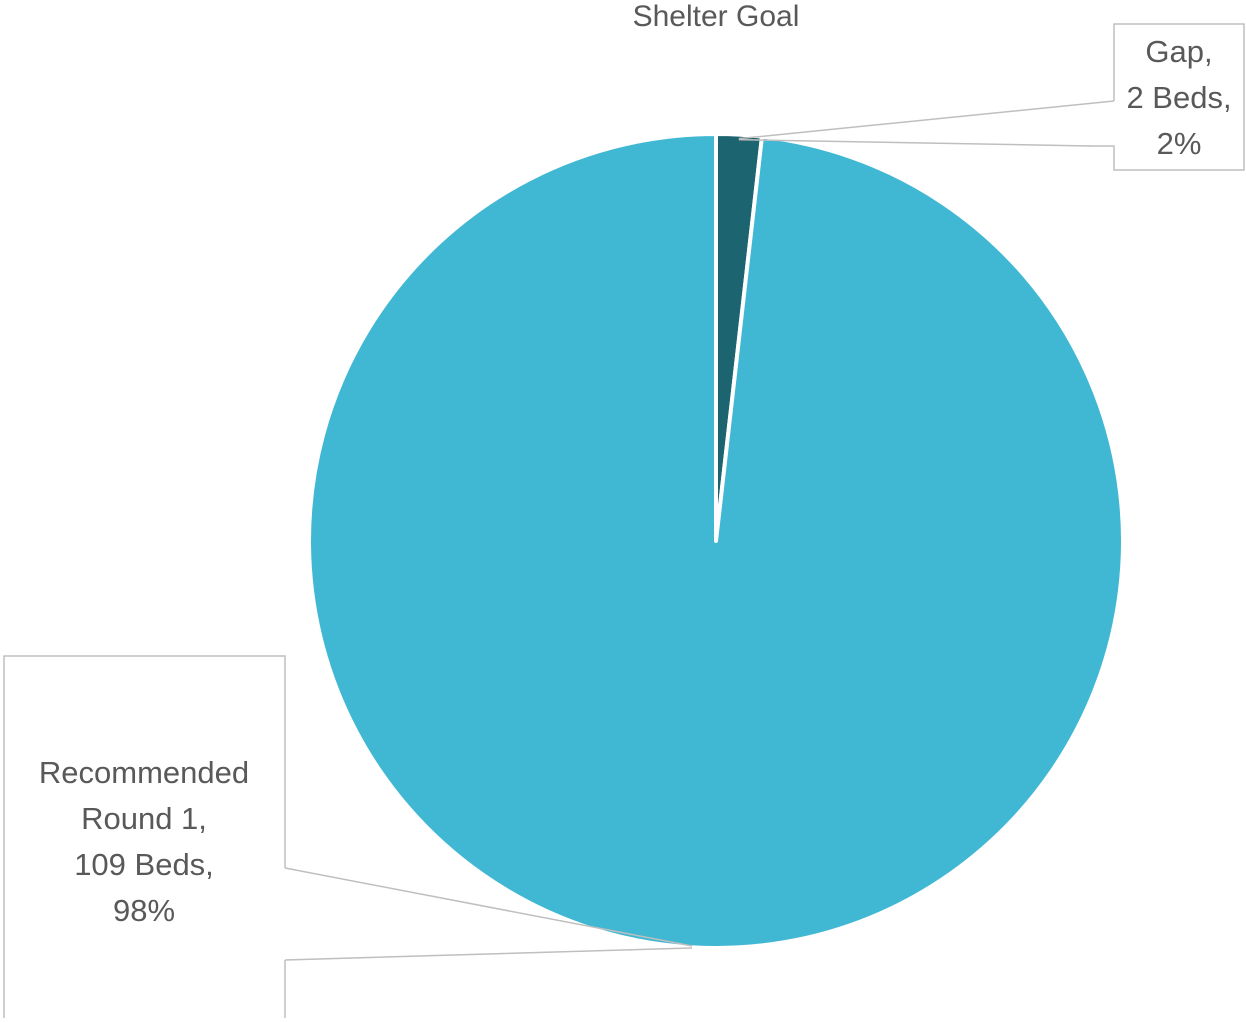 The width and height of the screenshot is (1246, 1023). What do you see at coordinates (144, 772) in the screenshot?
I see `data-label-line: Recommended` at bounding box center [144, 772].